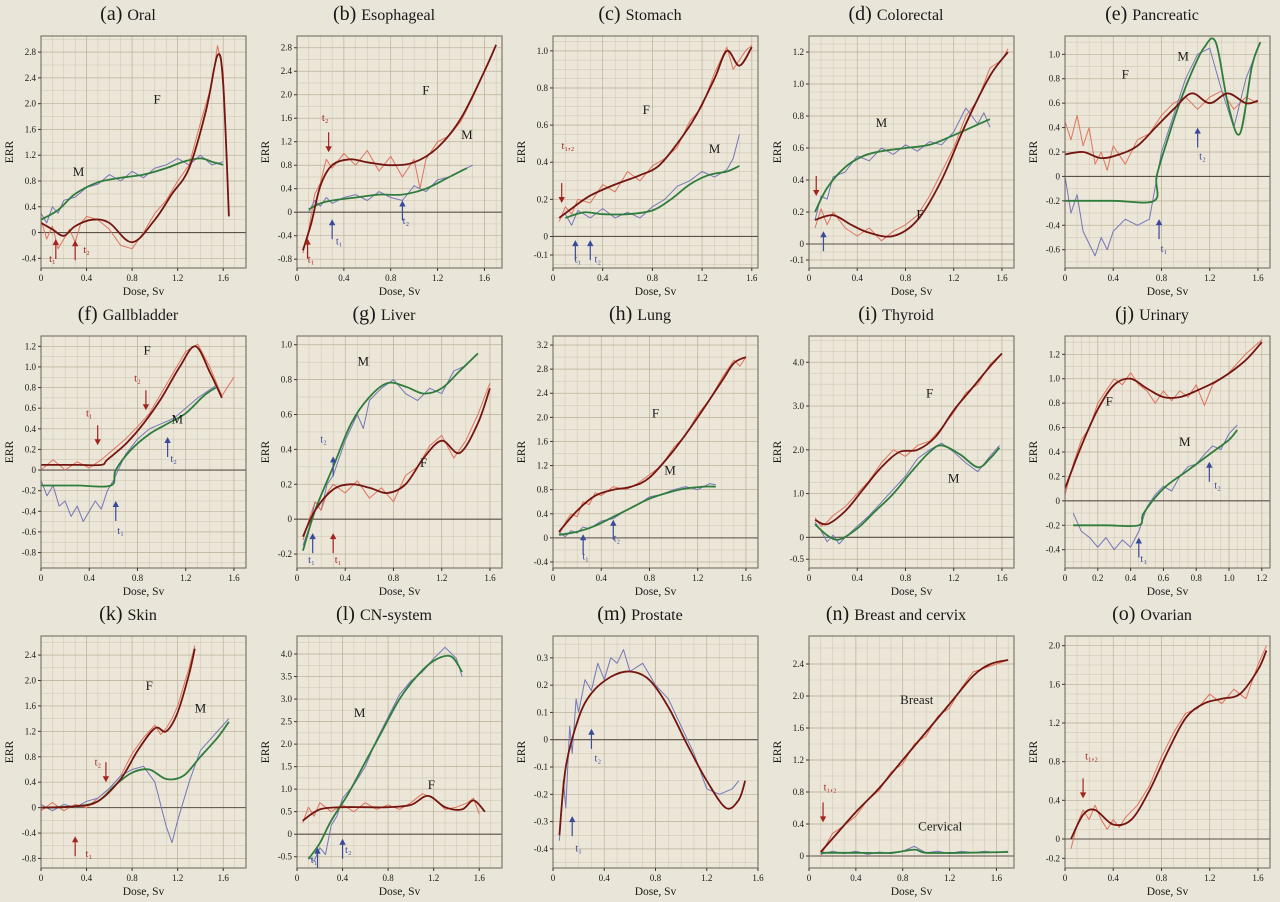 The image size is (1280, 902). Describe the element at coordinates (640, 314) in the screenshot. I see `chart-title: (h) Lung` at that location.